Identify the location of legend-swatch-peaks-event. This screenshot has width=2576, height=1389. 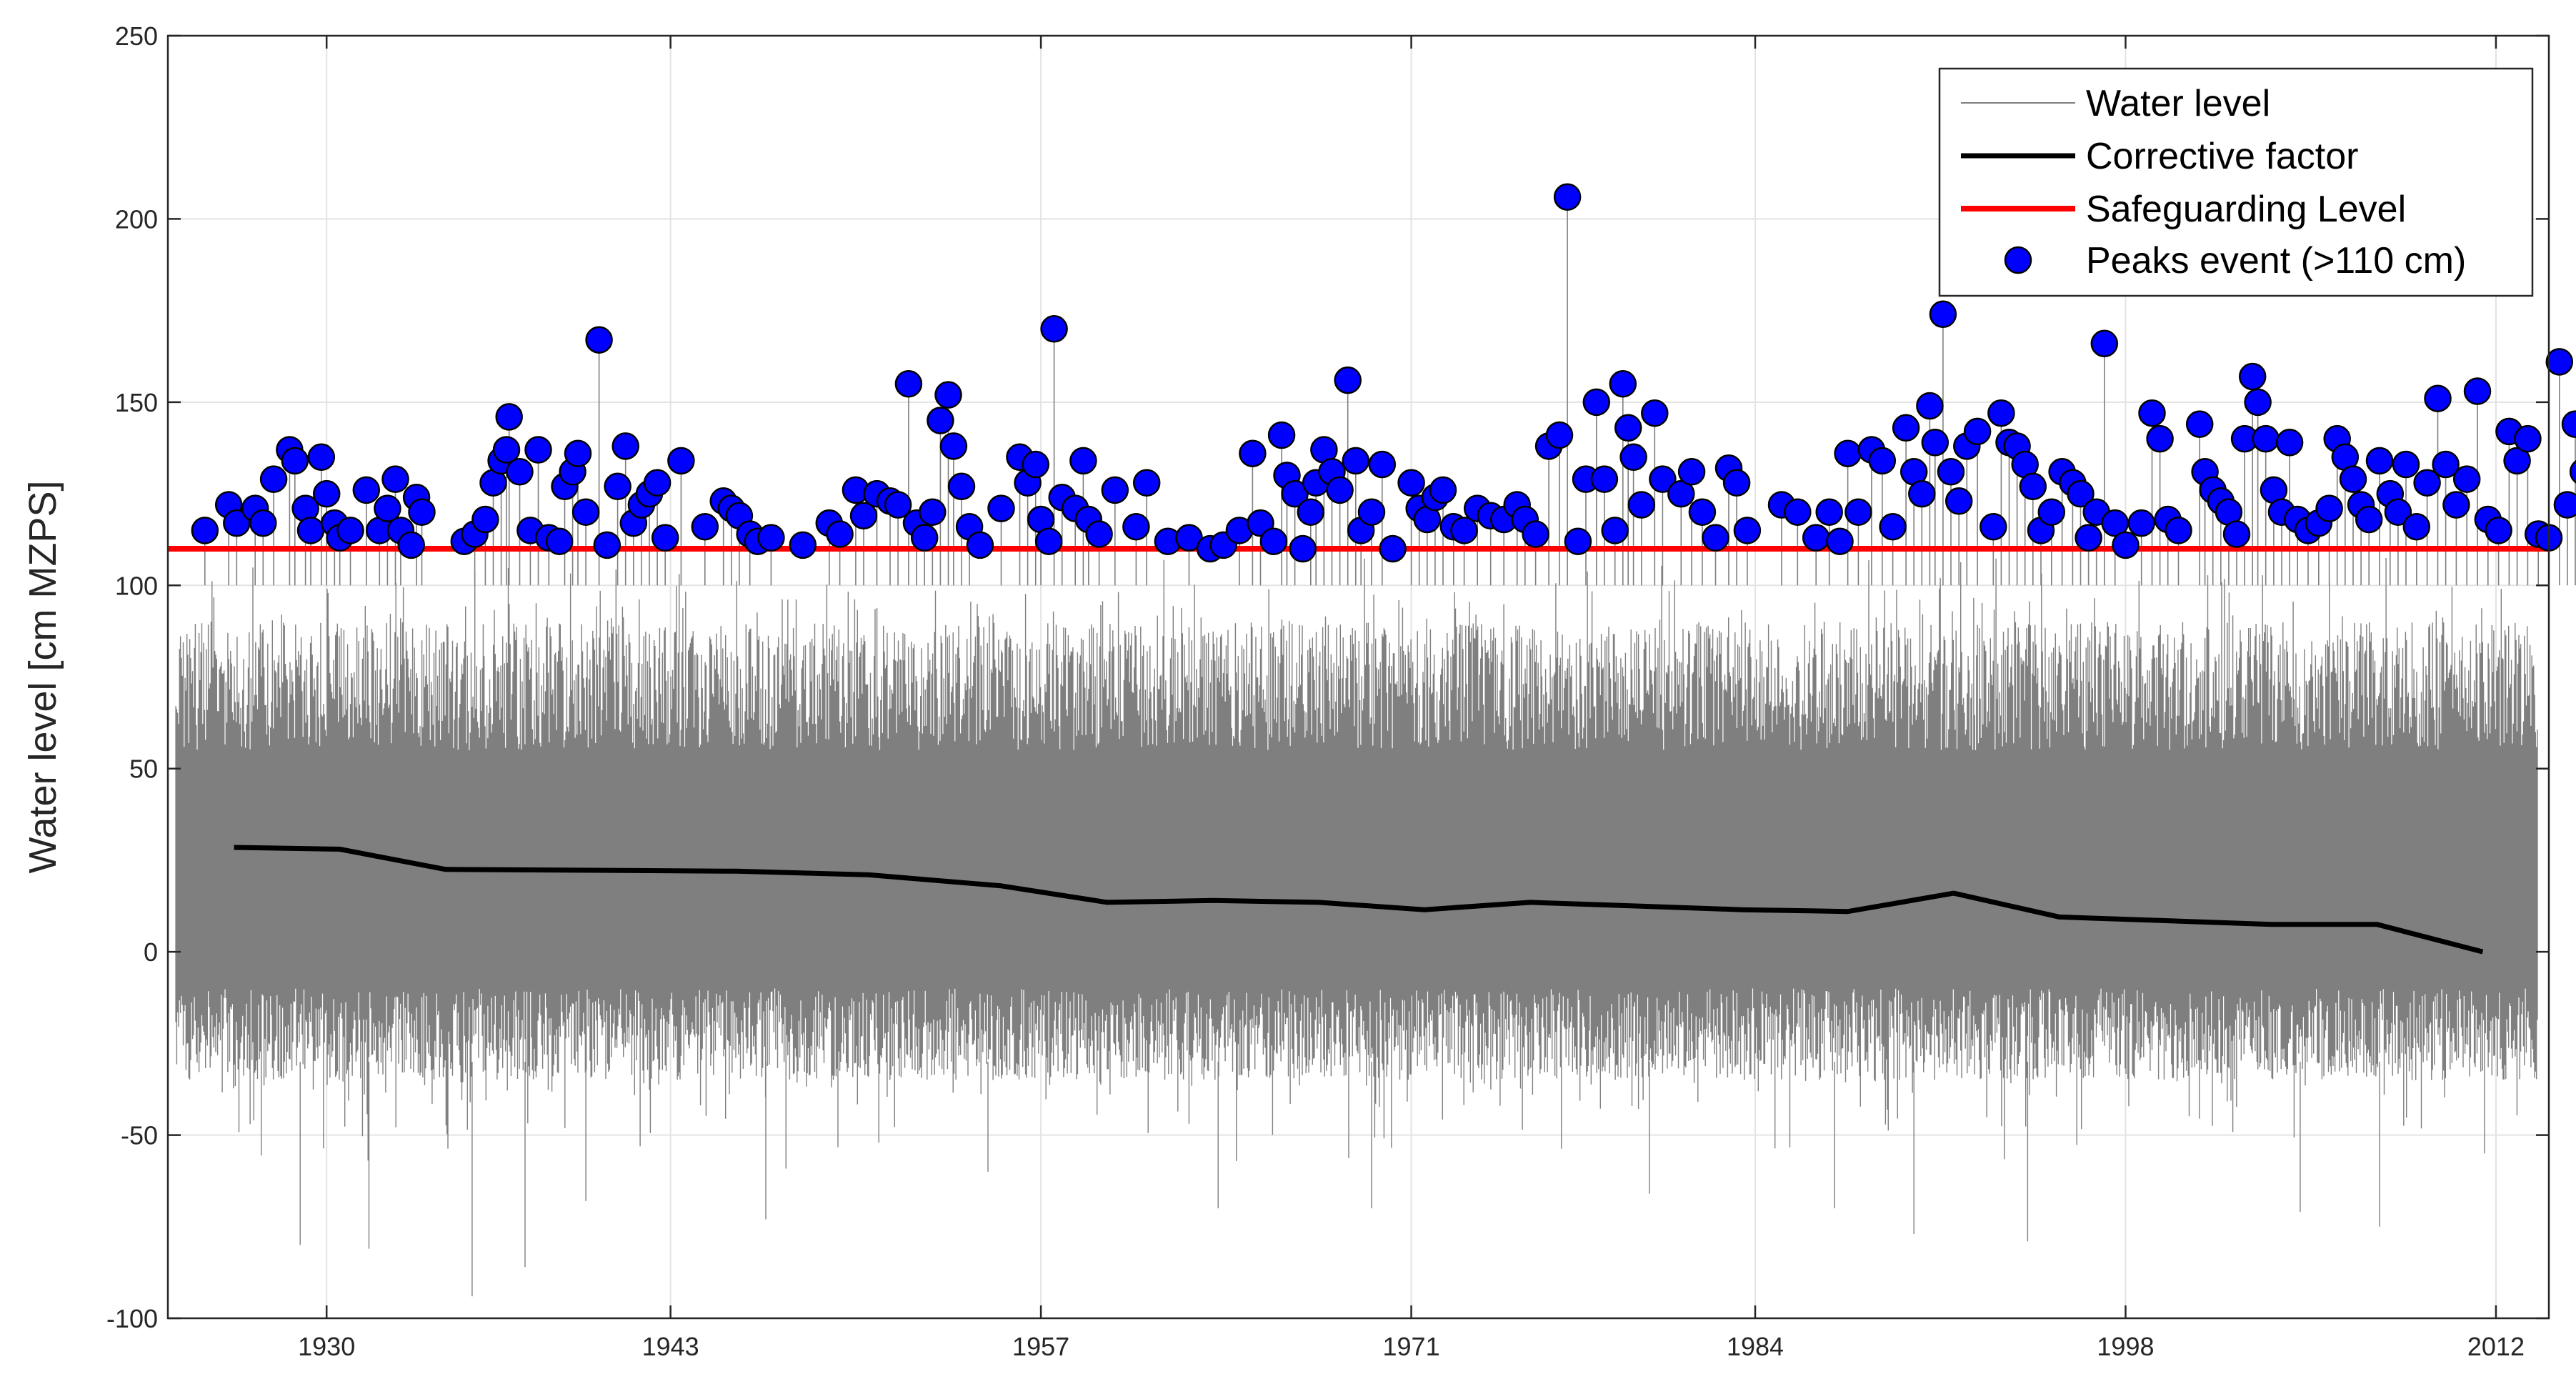
(2018, 260).